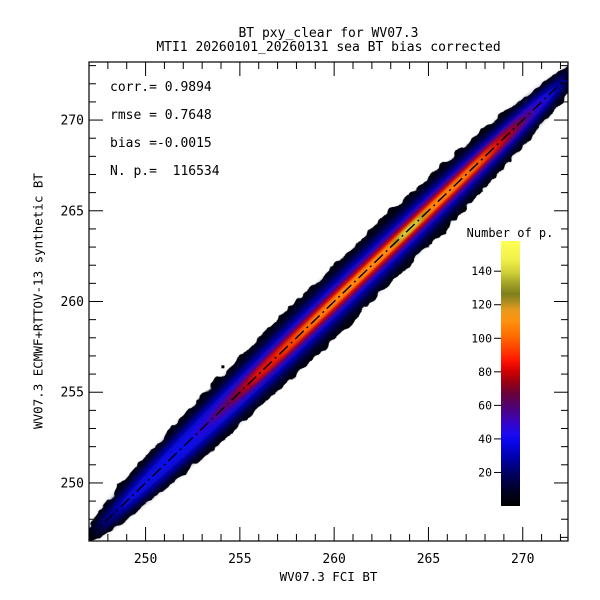  What do you see at coordinates (165, 171) in the screenshot?
I see `stat-npoints: N. p.= 116534` at bounding box center [165, 171].